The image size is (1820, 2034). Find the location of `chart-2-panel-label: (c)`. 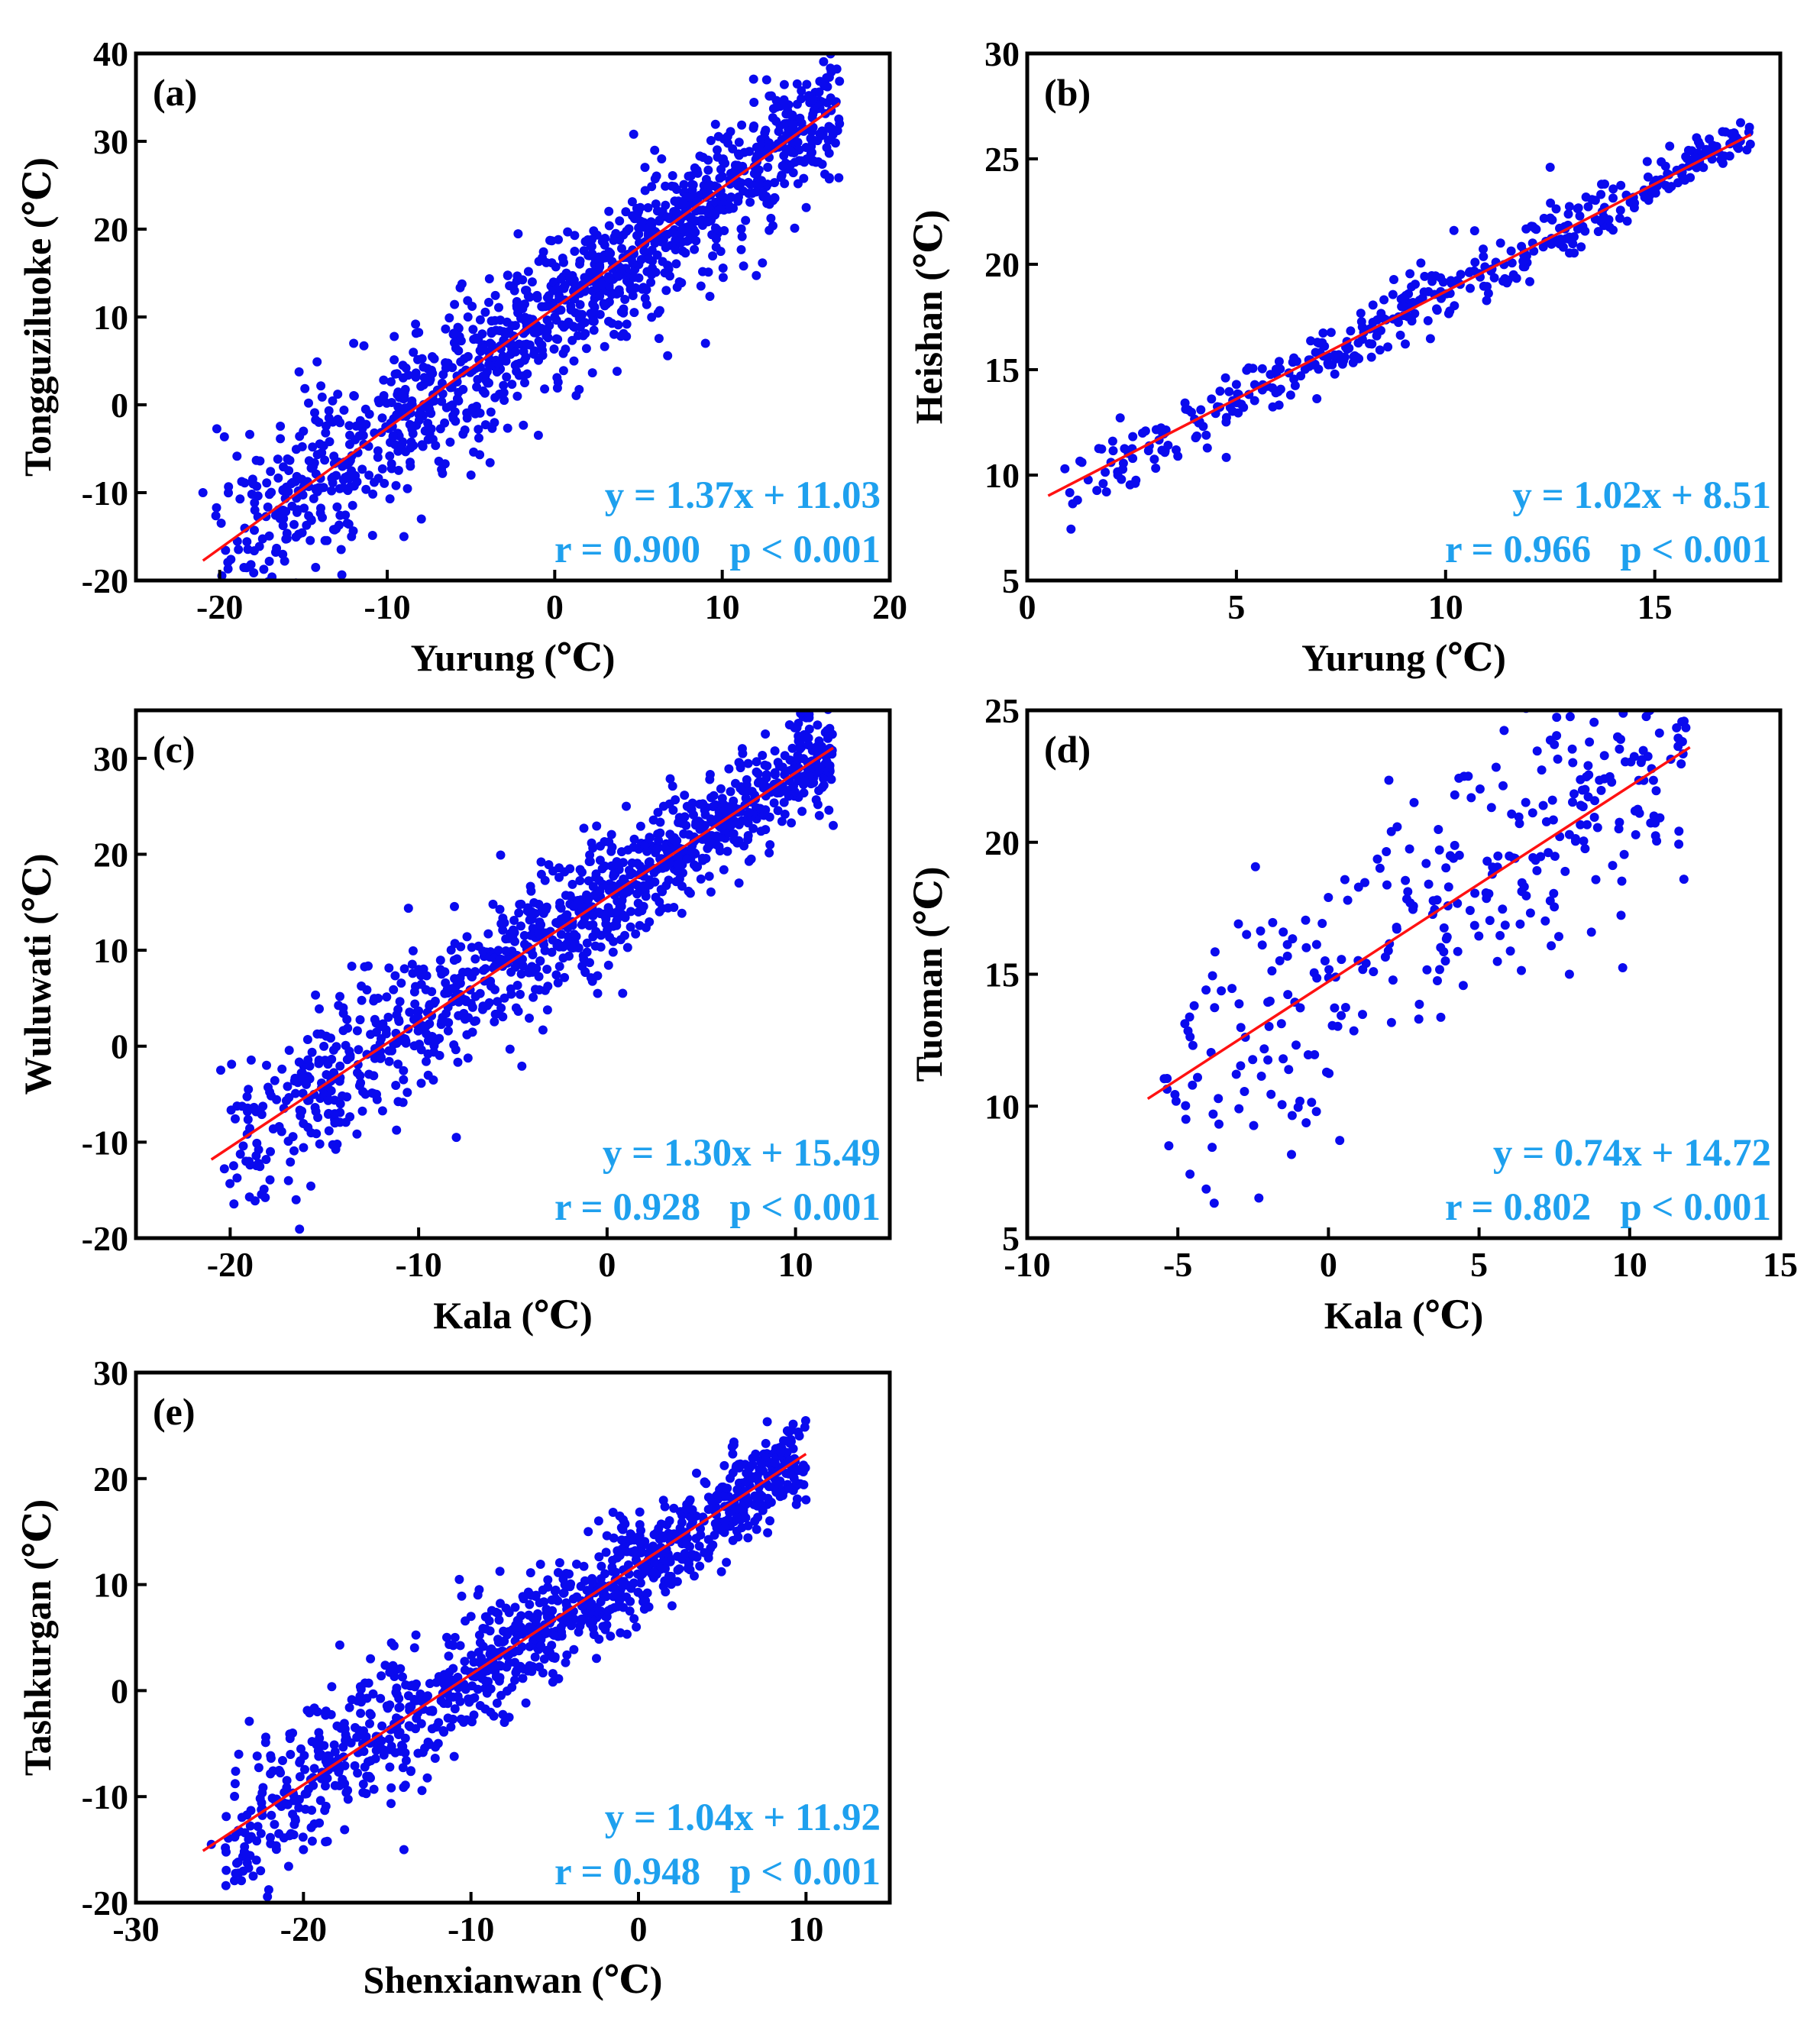

chart-2-panel-label: (c) is located at coordinates (174, 749).